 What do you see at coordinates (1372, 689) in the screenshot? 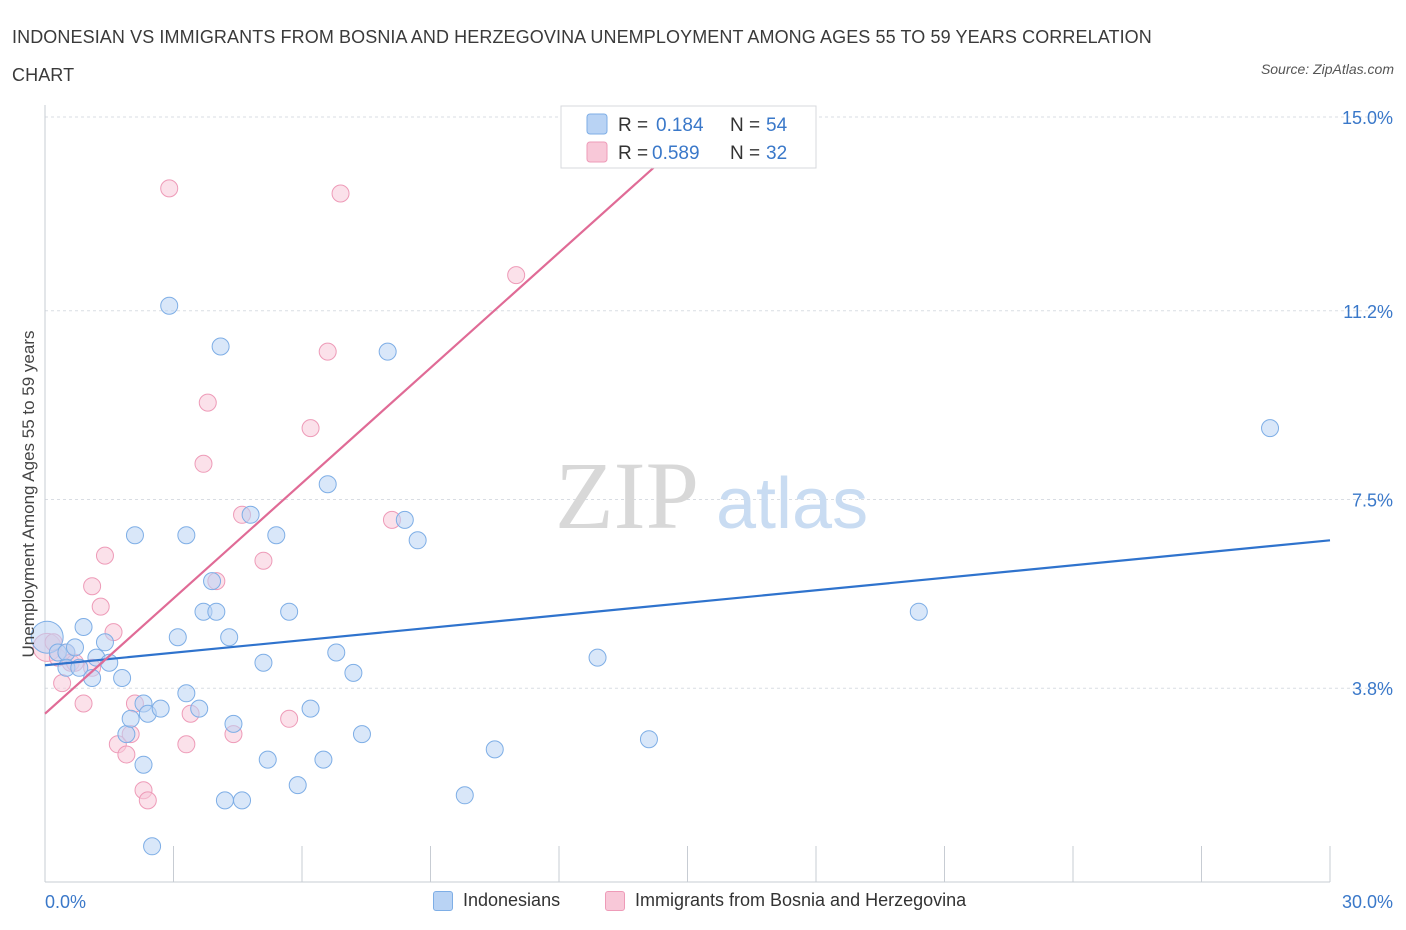
I see `y-tick-label: 3.8%` at bounding box center [1372, 689].